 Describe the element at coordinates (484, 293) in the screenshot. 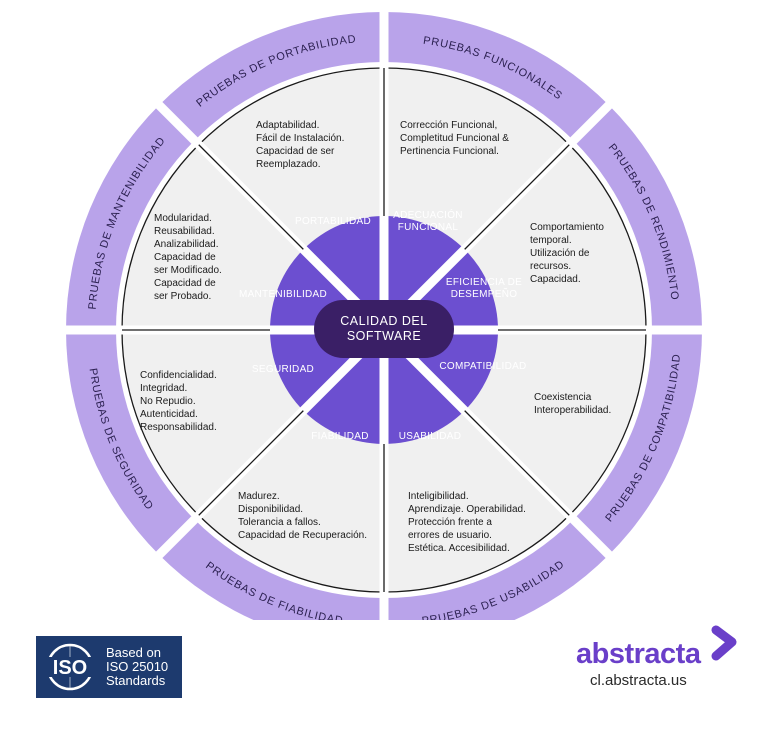

I see `characteristic-line: DESEMPEÑO` at that location.